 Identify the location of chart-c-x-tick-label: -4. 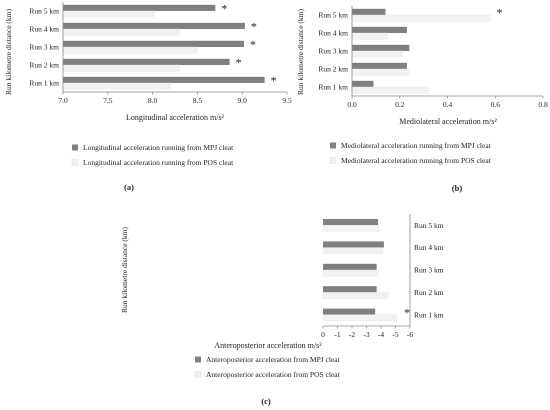
(381, 334).